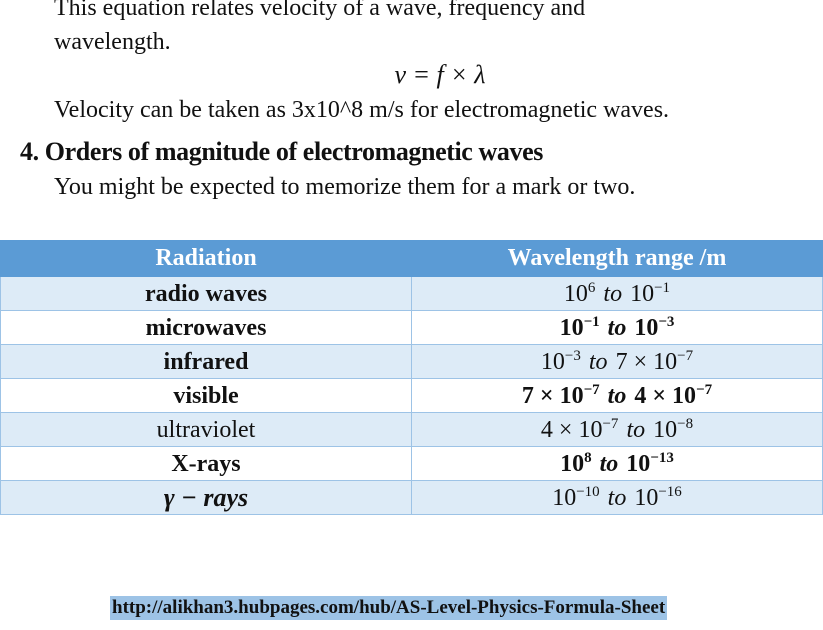 This screenshot has width=823, height=630. What do you see at coordinates (617, 258) in the screenshot?
I see `header-cell: Wavelength range /m` at bounding box center [617, 258].